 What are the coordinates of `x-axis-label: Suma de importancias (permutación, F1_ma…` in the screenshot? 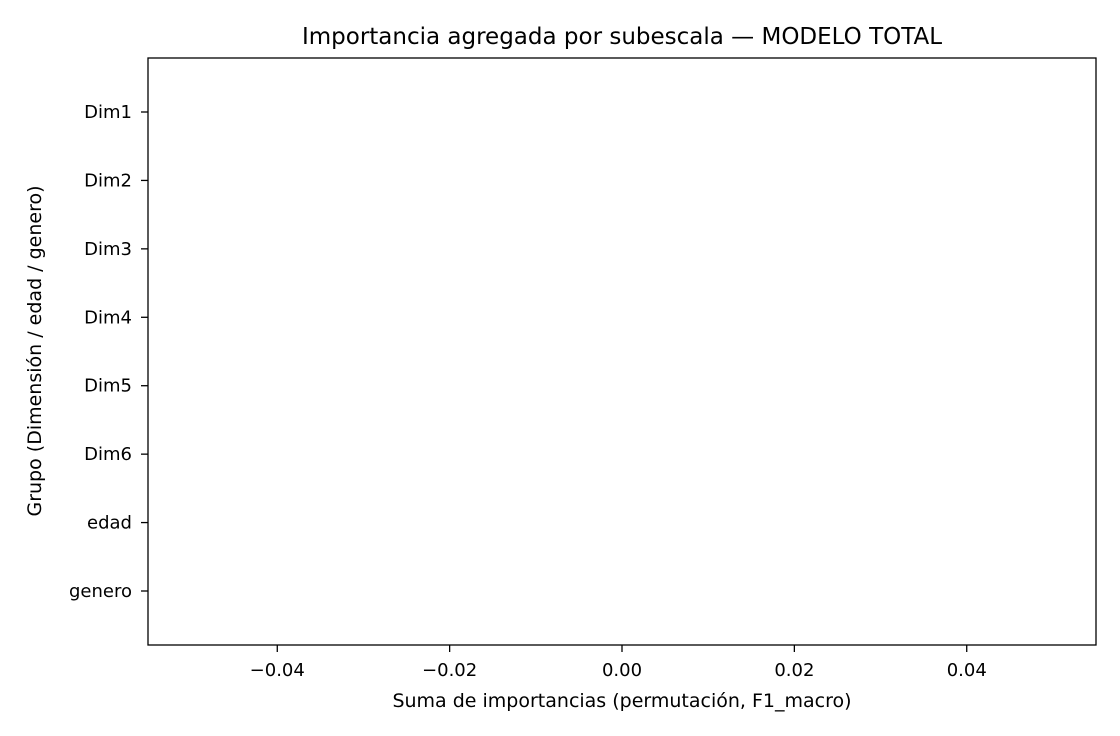 It's located at (621, 701).